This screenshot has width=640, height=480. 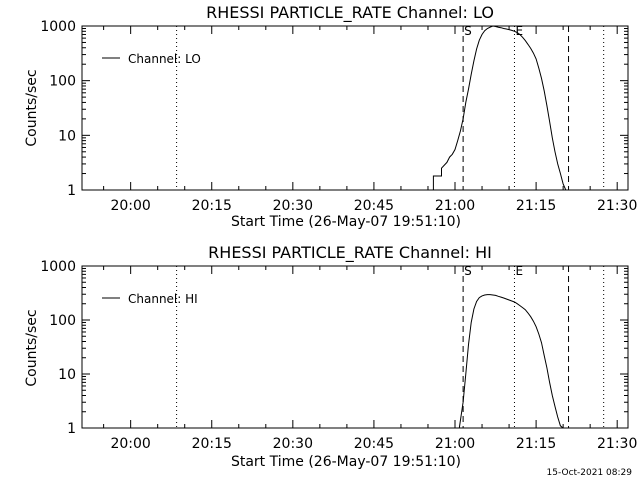 I want to click on legend-label: Channel: HI, so click(x=163, y=299).